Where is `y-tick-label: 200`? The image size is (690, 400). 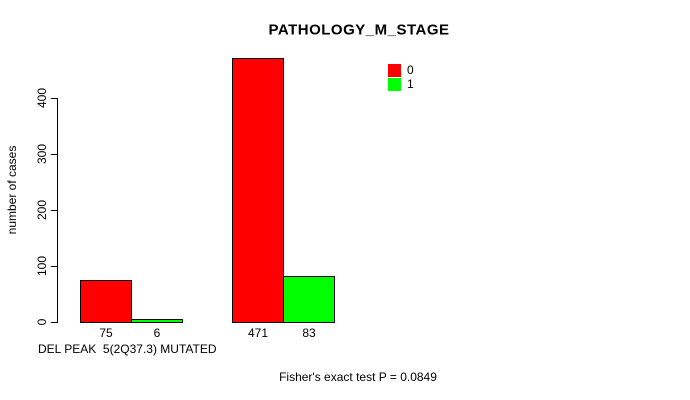
y-tick-label: 200 is located at coordinates (42, 210).